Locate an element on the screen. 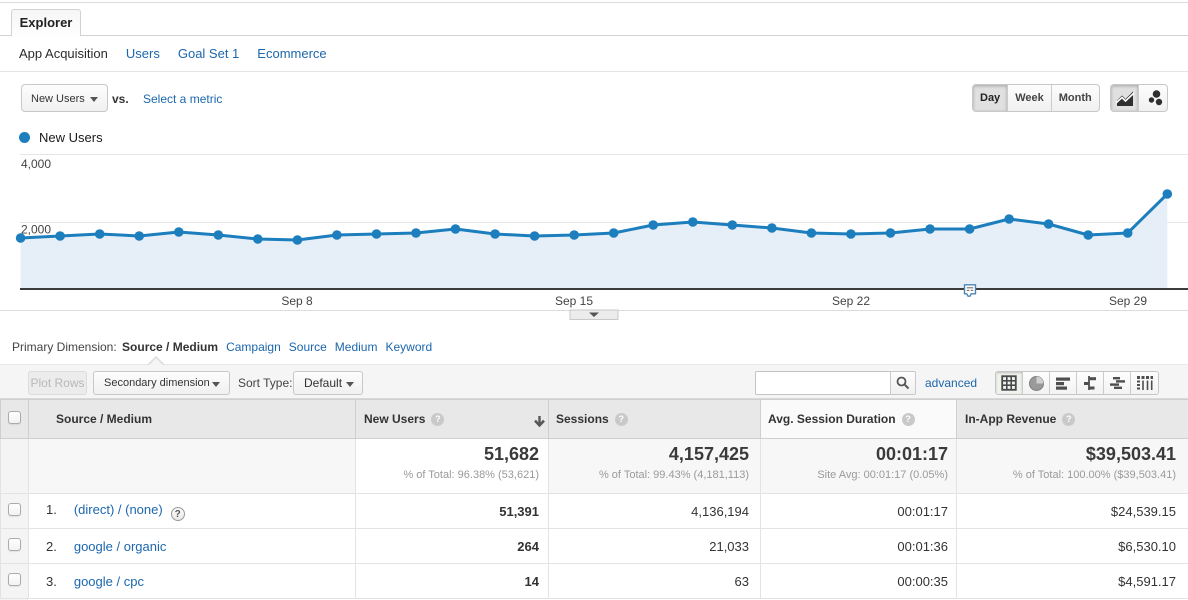  svg-text: Sep 15 is located at coordinates (574, 301).